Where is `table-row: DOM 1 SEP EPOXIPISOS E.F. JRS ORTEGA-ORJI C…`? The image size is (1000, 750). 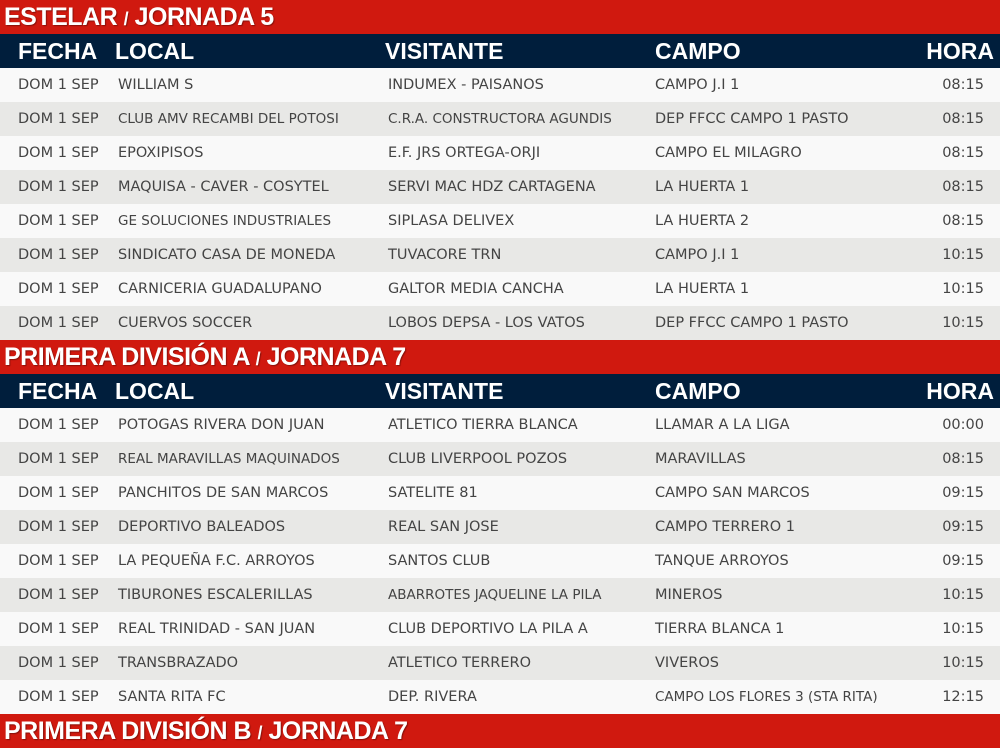 table-row: DOM 1 SEP EPOXIPISOS E.F. JRS ORTEGA-ORJI C… is located at coordinates (500, 153).